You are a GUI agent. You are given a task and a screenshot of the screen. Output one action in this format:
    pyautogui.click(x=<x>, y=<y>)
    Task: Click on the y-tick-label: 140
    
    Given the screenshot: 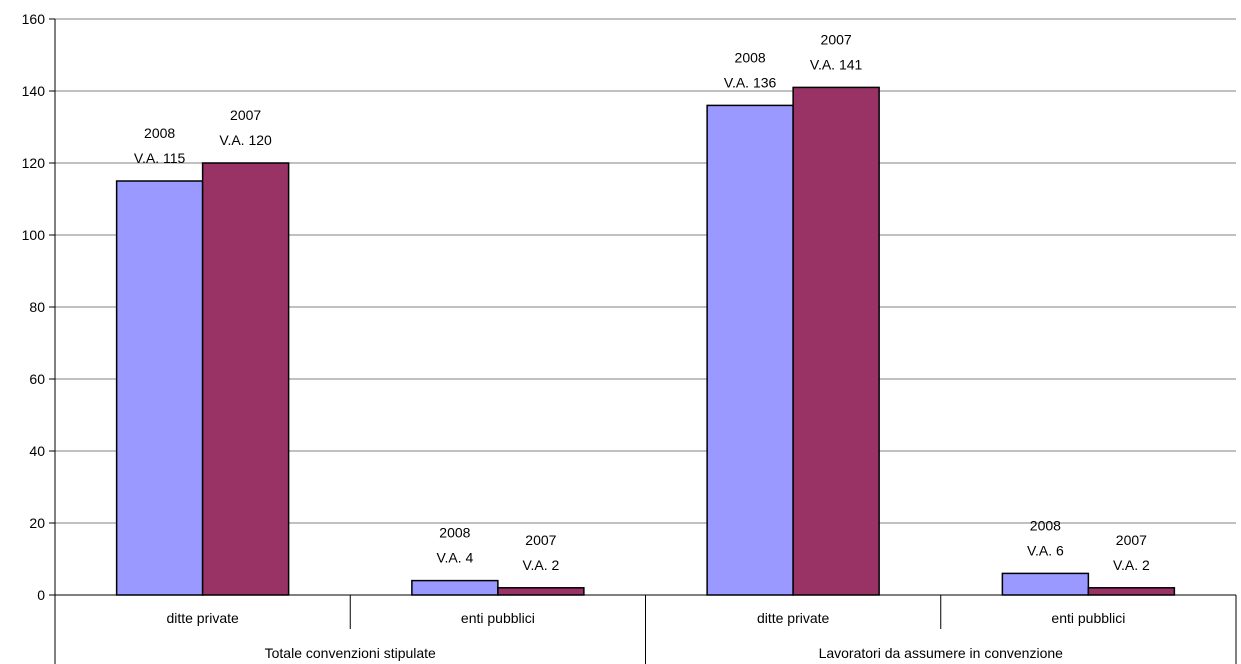 What is the action you would take?
    pyautogui.click(x=34, y=91)
    